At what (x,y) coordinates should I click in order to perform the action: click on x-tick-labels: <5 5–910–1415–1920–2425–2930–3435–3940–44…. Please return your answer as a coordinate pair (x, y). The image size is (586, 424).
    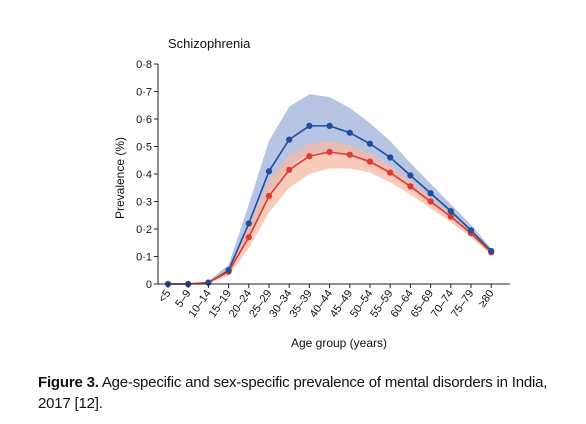
    Looking at the image, I should click on (326, 304).